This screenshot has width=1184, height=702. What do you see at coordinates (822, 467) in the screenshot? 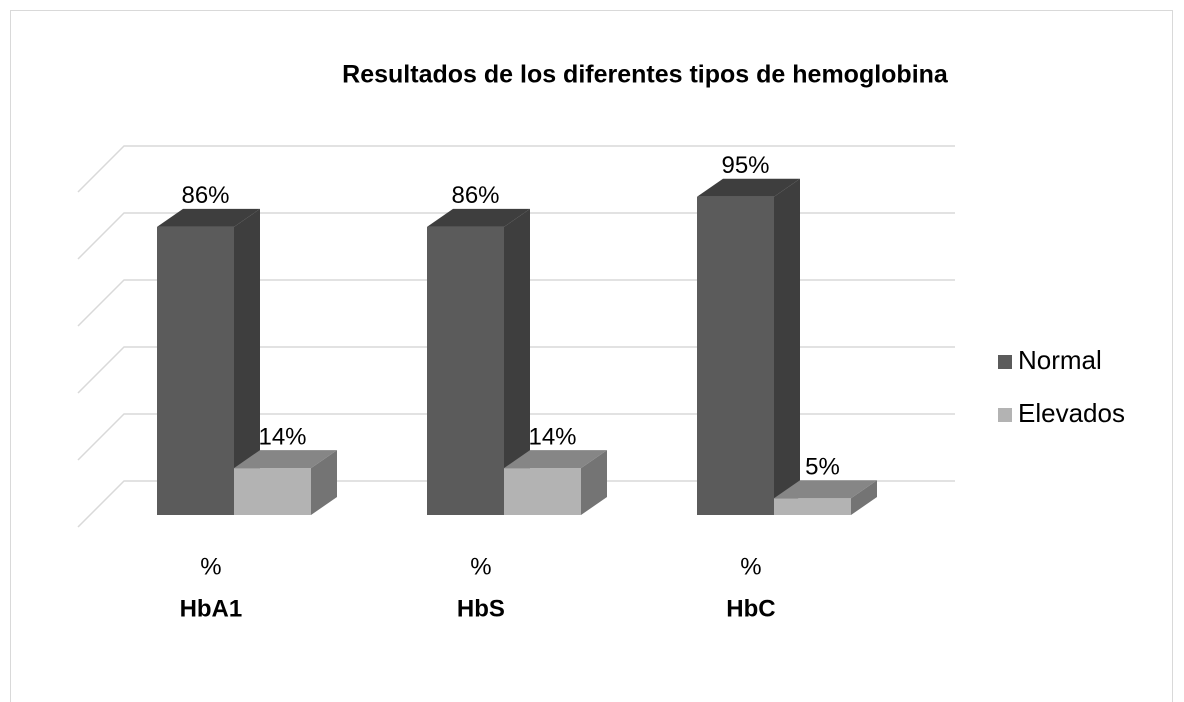
I see `data-label: 5%` at bounding box center [822, 467].